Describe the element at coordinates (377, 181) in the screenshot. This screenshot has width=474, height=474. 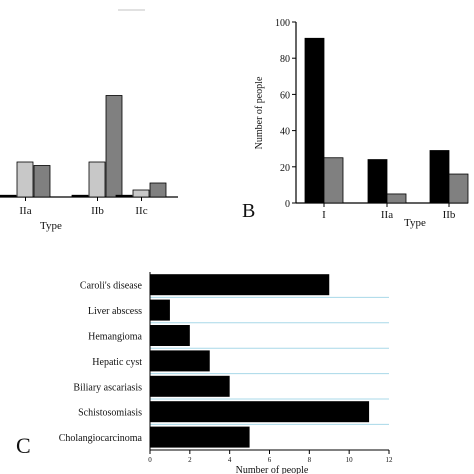
I see `panel-b-bar-IIa-s1` at that location.